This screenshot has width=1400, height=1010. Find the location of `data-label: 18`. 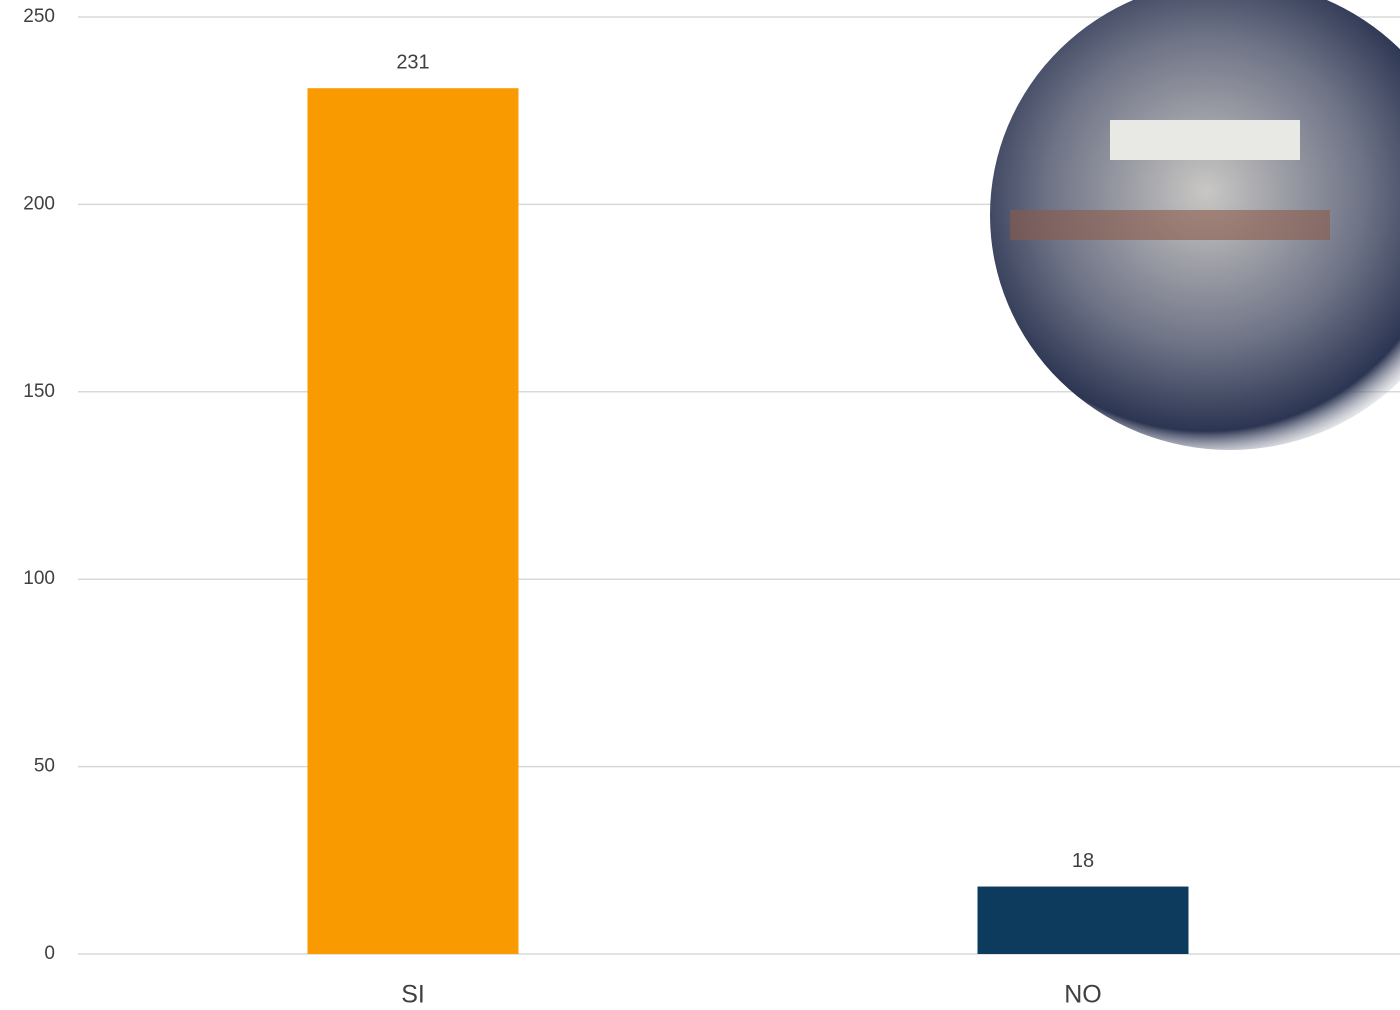

data-label: 18 is located at coordinates (1083, 861).